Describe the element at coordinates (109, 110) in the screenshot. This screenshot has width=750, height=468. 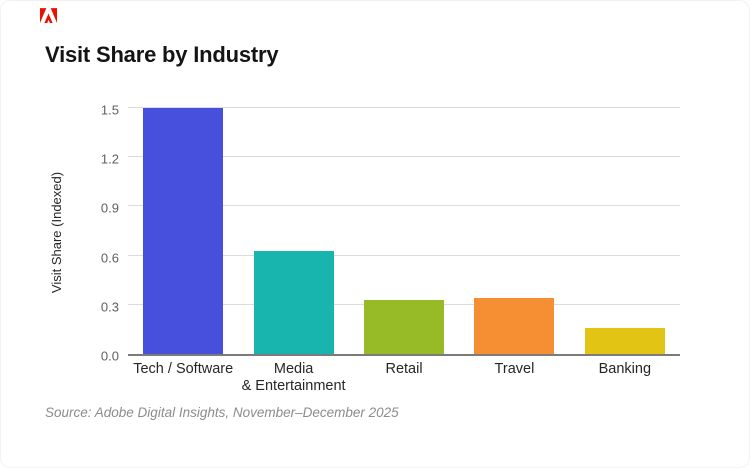
I see `y-tick-label: 1.5` at that location.